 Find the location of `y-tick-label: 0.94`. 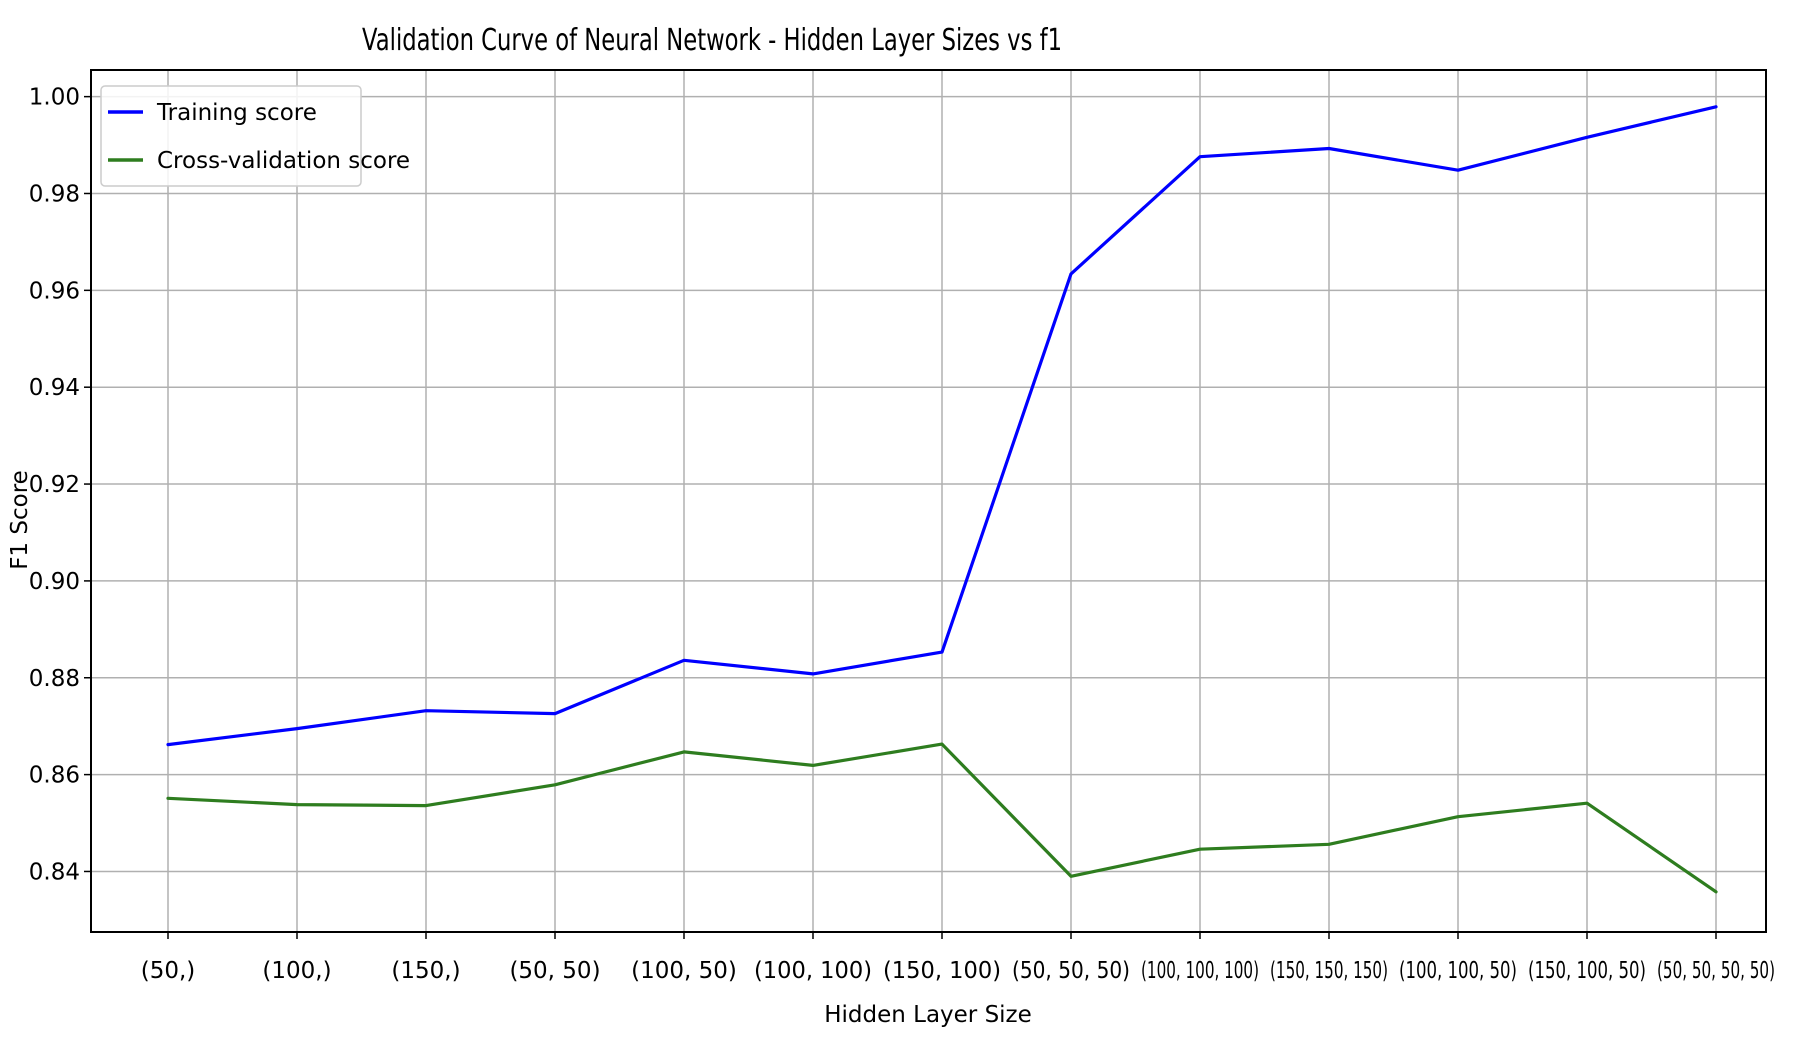

y-tick-label: 0.94 is located at coordinates (54, 388).